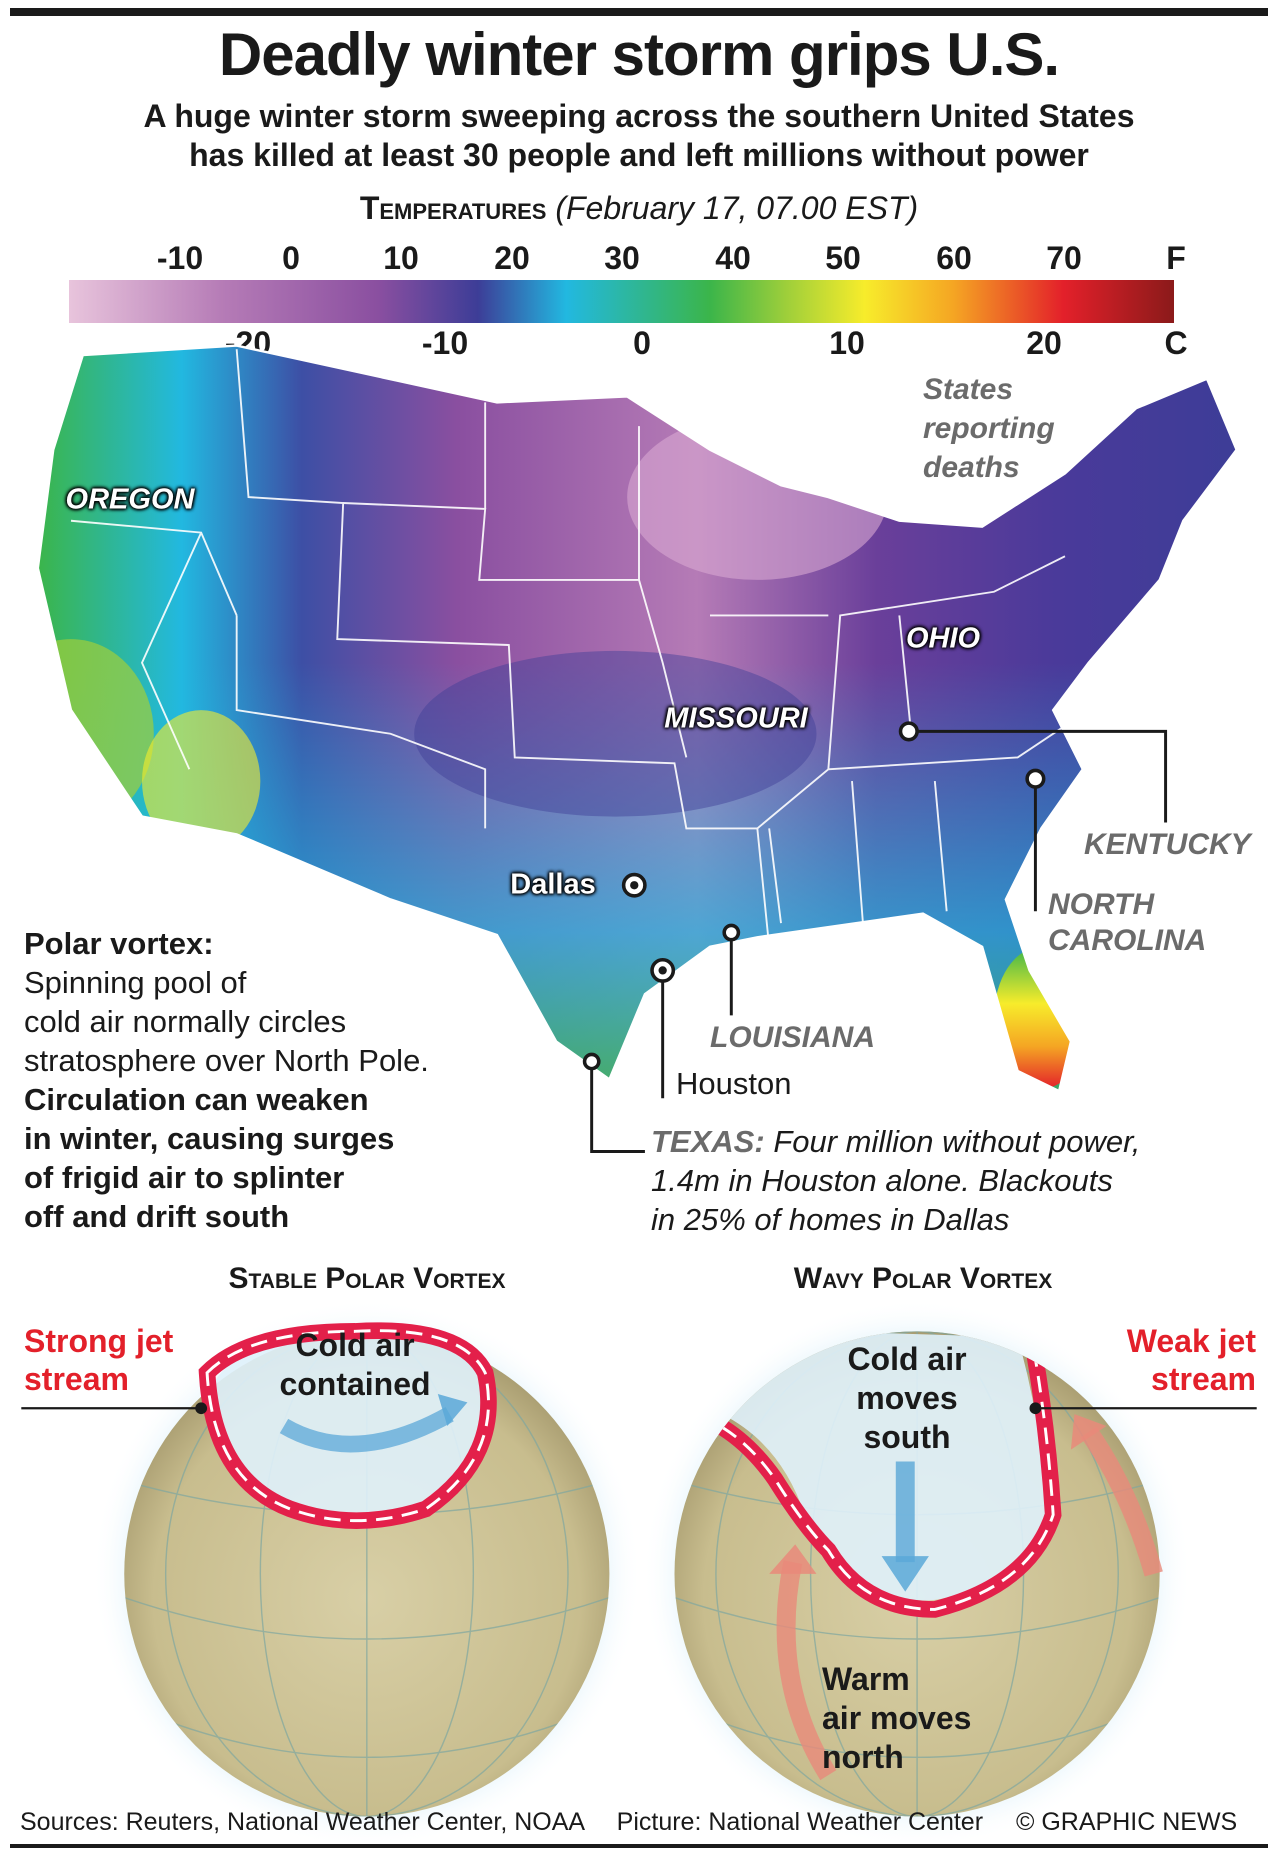  I want to click on f-unit: F, so click(1176, 258).